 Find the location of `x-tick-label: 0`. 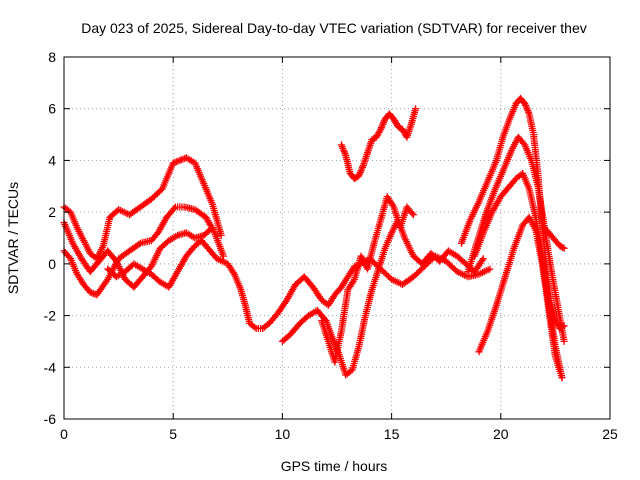

x-tick-label: 0 is located at coordinates (64, 434).